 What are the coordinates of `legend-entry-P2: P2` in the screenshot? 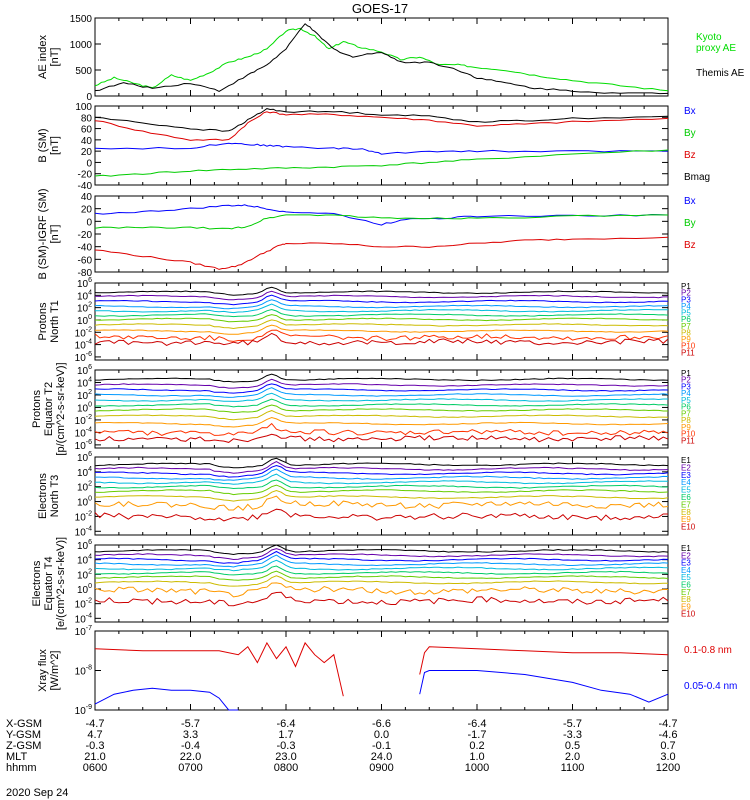 It's located at (686, 293).